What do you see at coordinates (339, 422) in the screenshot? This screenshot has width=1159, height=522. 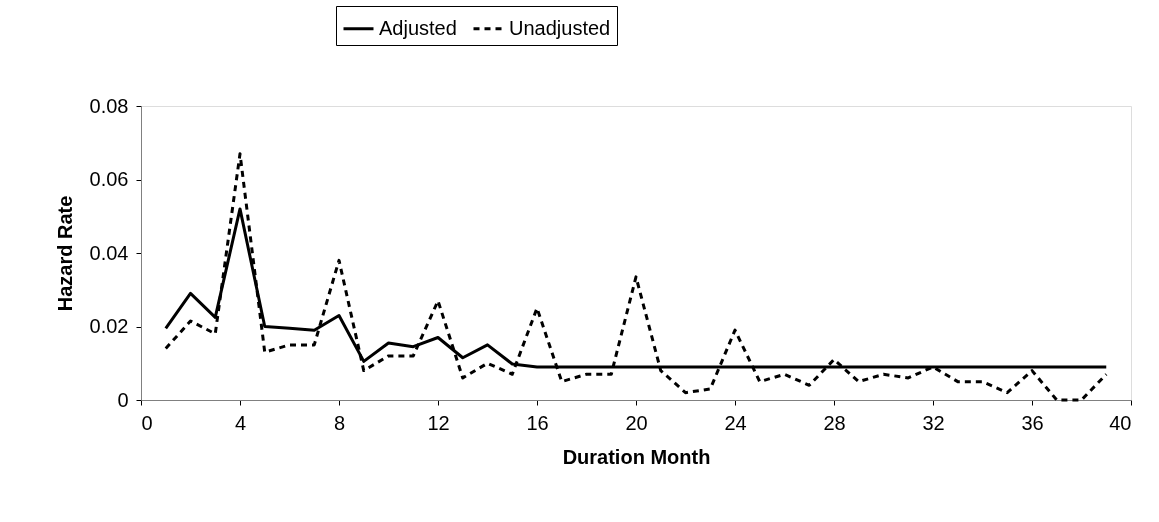 I see `x-tick-label: 8` at bounding box center [339, 422].